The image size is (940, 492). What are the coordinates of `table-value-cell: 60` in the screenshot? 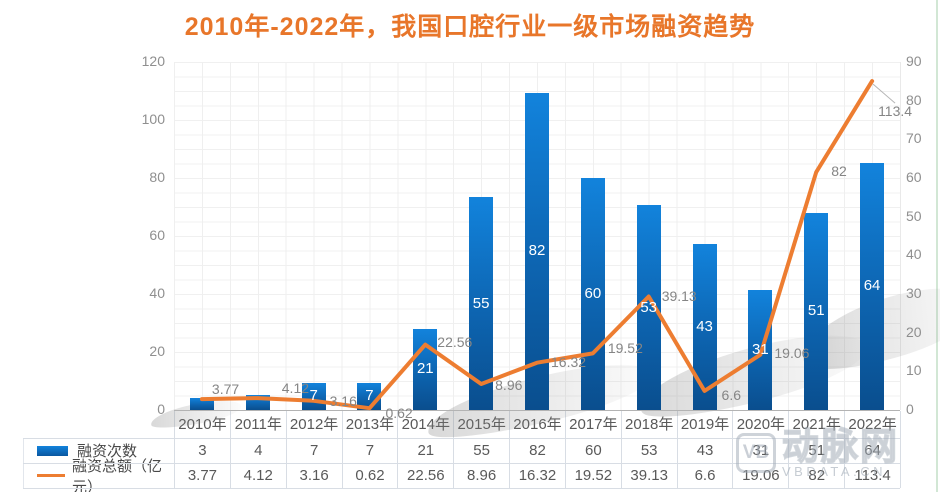 It's located at (592, 450).